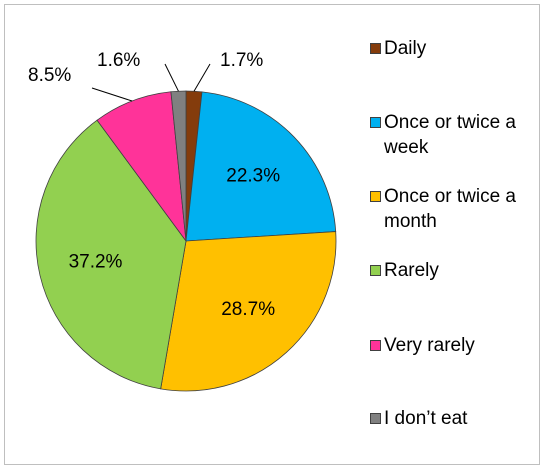 The height and width of the screenshot is (471, 546). I want to click on legend-item: Daily, so click(455, 48).